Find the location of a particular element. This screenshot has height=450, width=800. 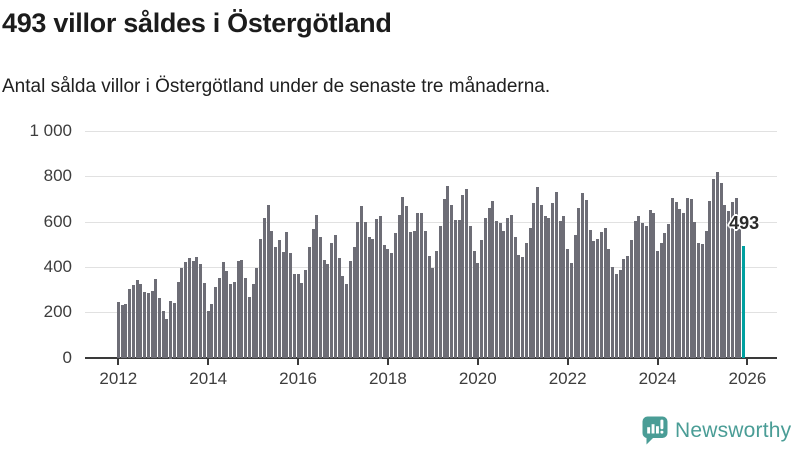

x-tick-label: 2024 is located at coordinates (657, 378).